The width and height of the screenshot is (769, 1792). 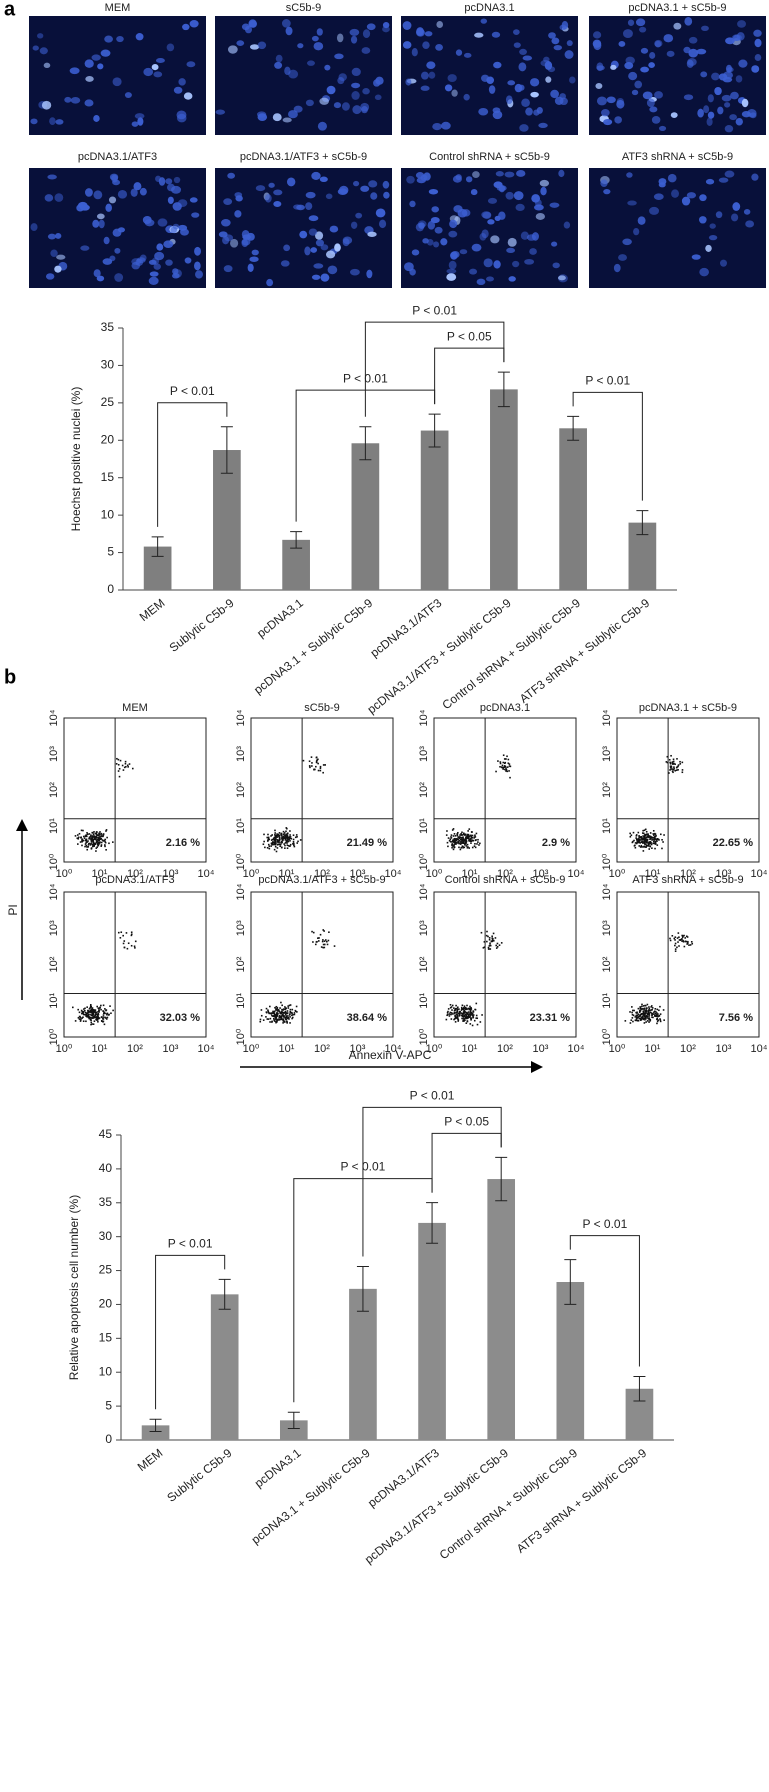 I want to click on plot-frame, so click(x=135, y=790).